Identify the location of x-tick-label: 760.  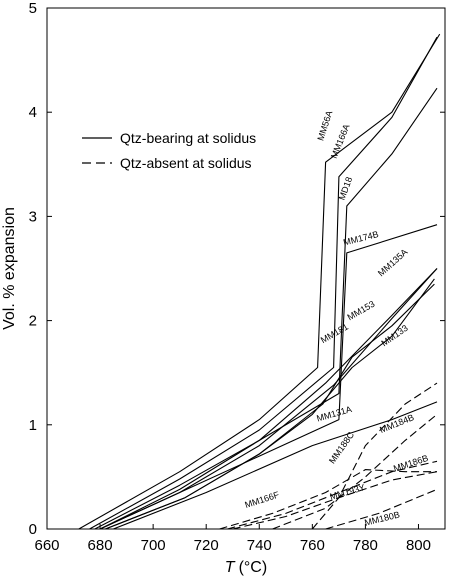
(312, 545).